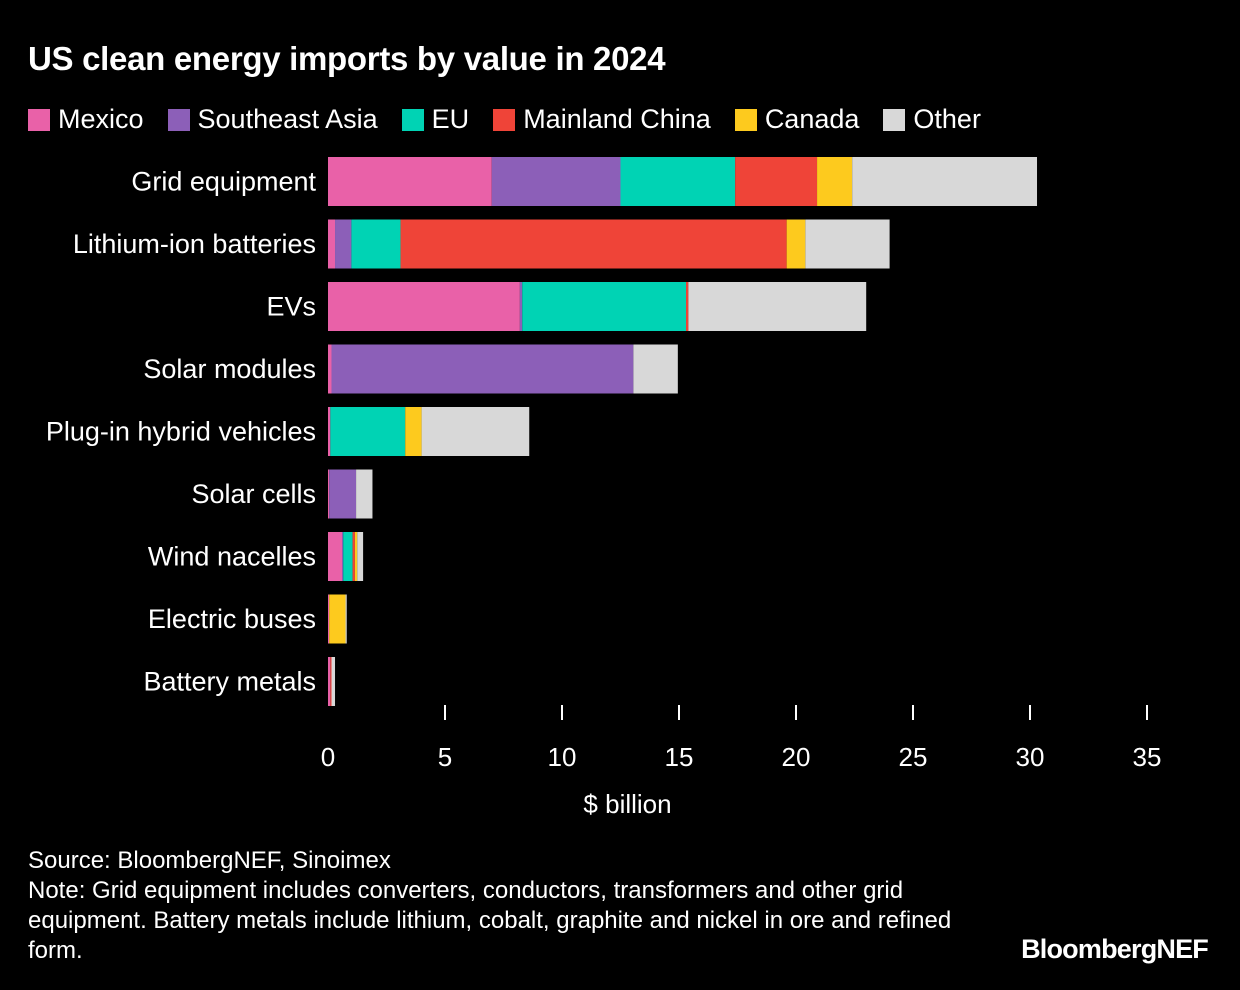 This screenshot has width=1240, height=990. Describe the element at coordinates (101, 119) in the screenshot. I see `legend-label: Mexico` at that location.